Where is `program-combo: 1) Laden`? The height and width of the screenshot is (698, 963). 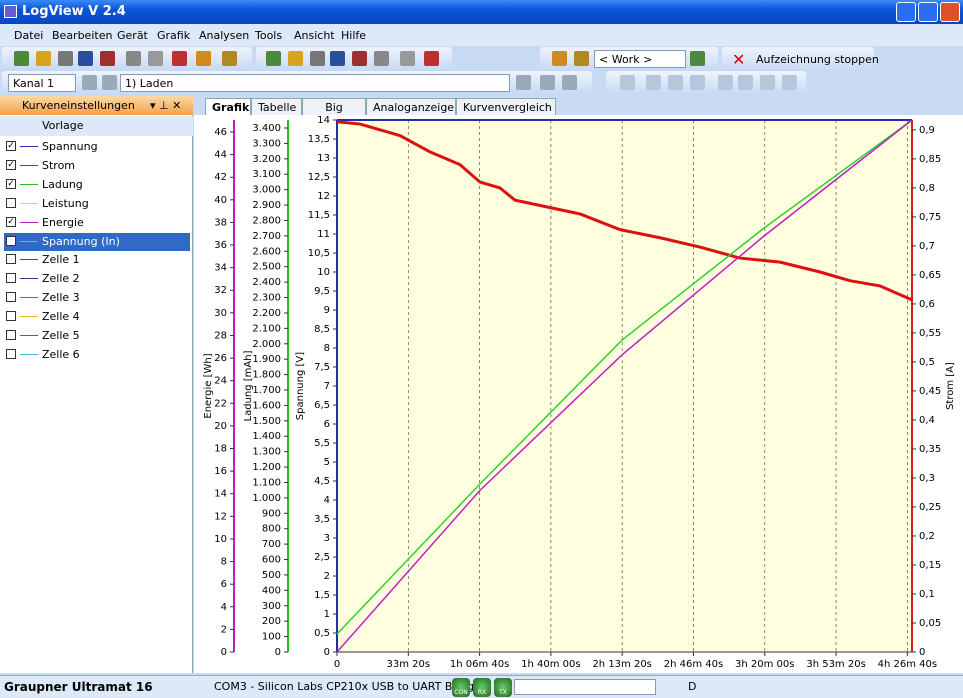
program-combo: 1) Laden is located at coordinates (315, 83).